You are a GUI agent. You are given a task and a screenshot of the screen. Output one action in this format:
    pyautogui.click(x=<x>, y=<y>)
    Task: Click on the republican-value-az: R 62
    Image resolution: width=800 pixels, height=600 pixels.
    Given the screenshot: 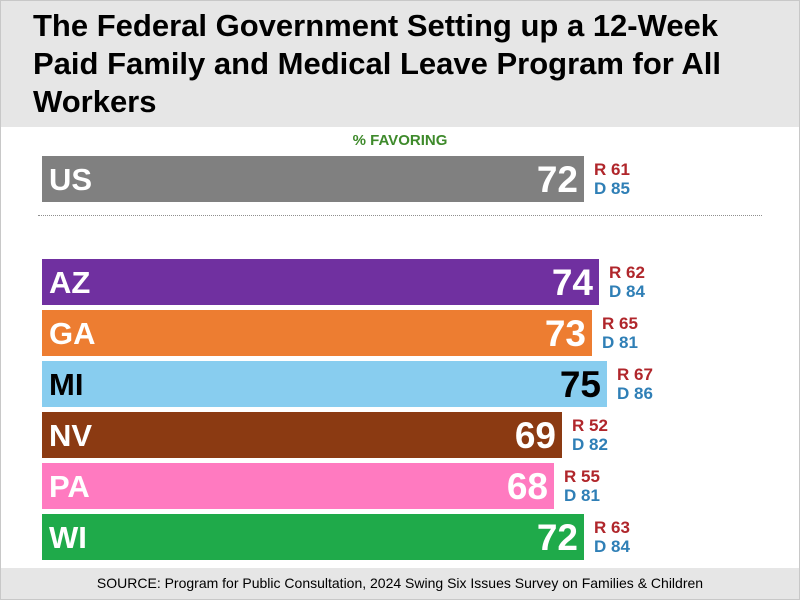 What is the action you would take?
    pyautogui.click(x=627, y=272)
    